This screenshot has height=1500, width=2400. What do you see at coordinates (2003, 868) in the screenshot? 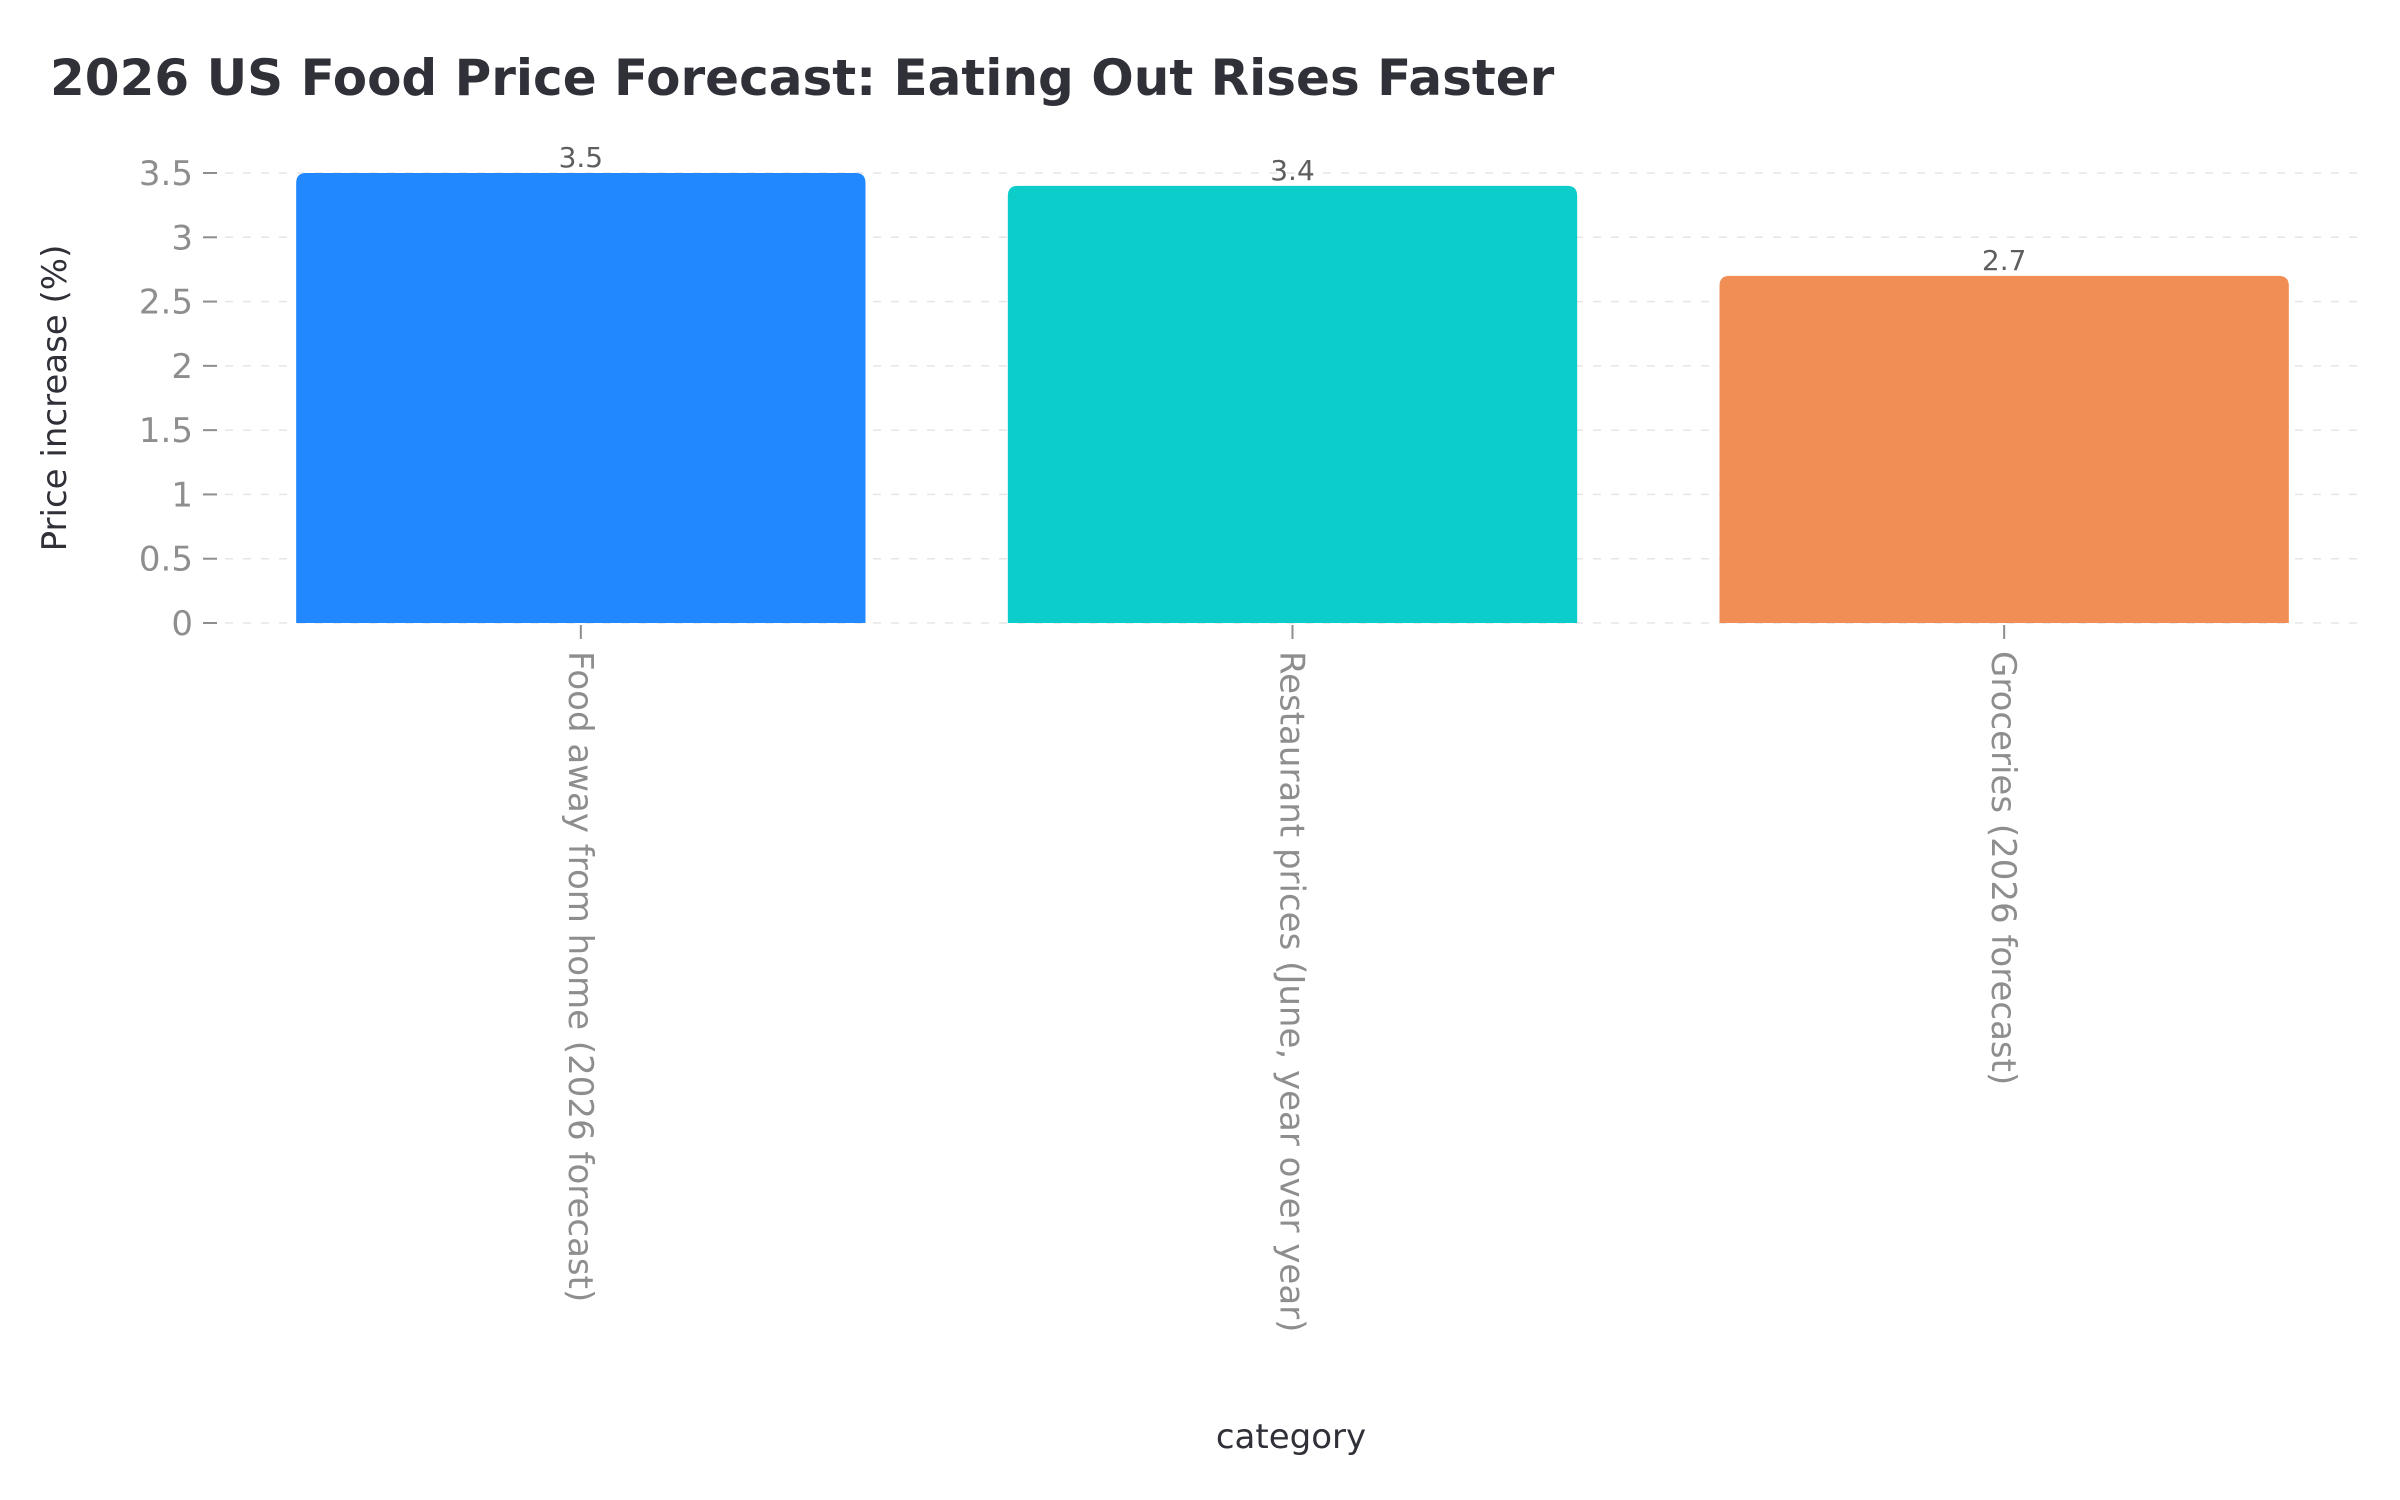
I see `x-tick-label: Groceries (2026 forecast)` at bounding box center [2003, 868].